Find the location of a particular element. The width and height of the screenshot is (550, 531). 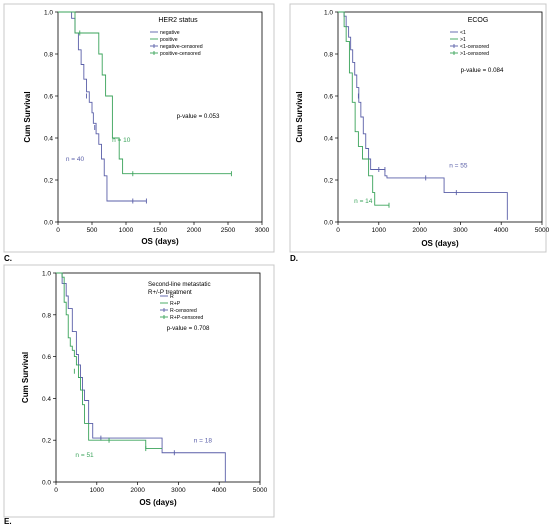

legend-item-label: negative-censored is located at coordinates (181, 47).